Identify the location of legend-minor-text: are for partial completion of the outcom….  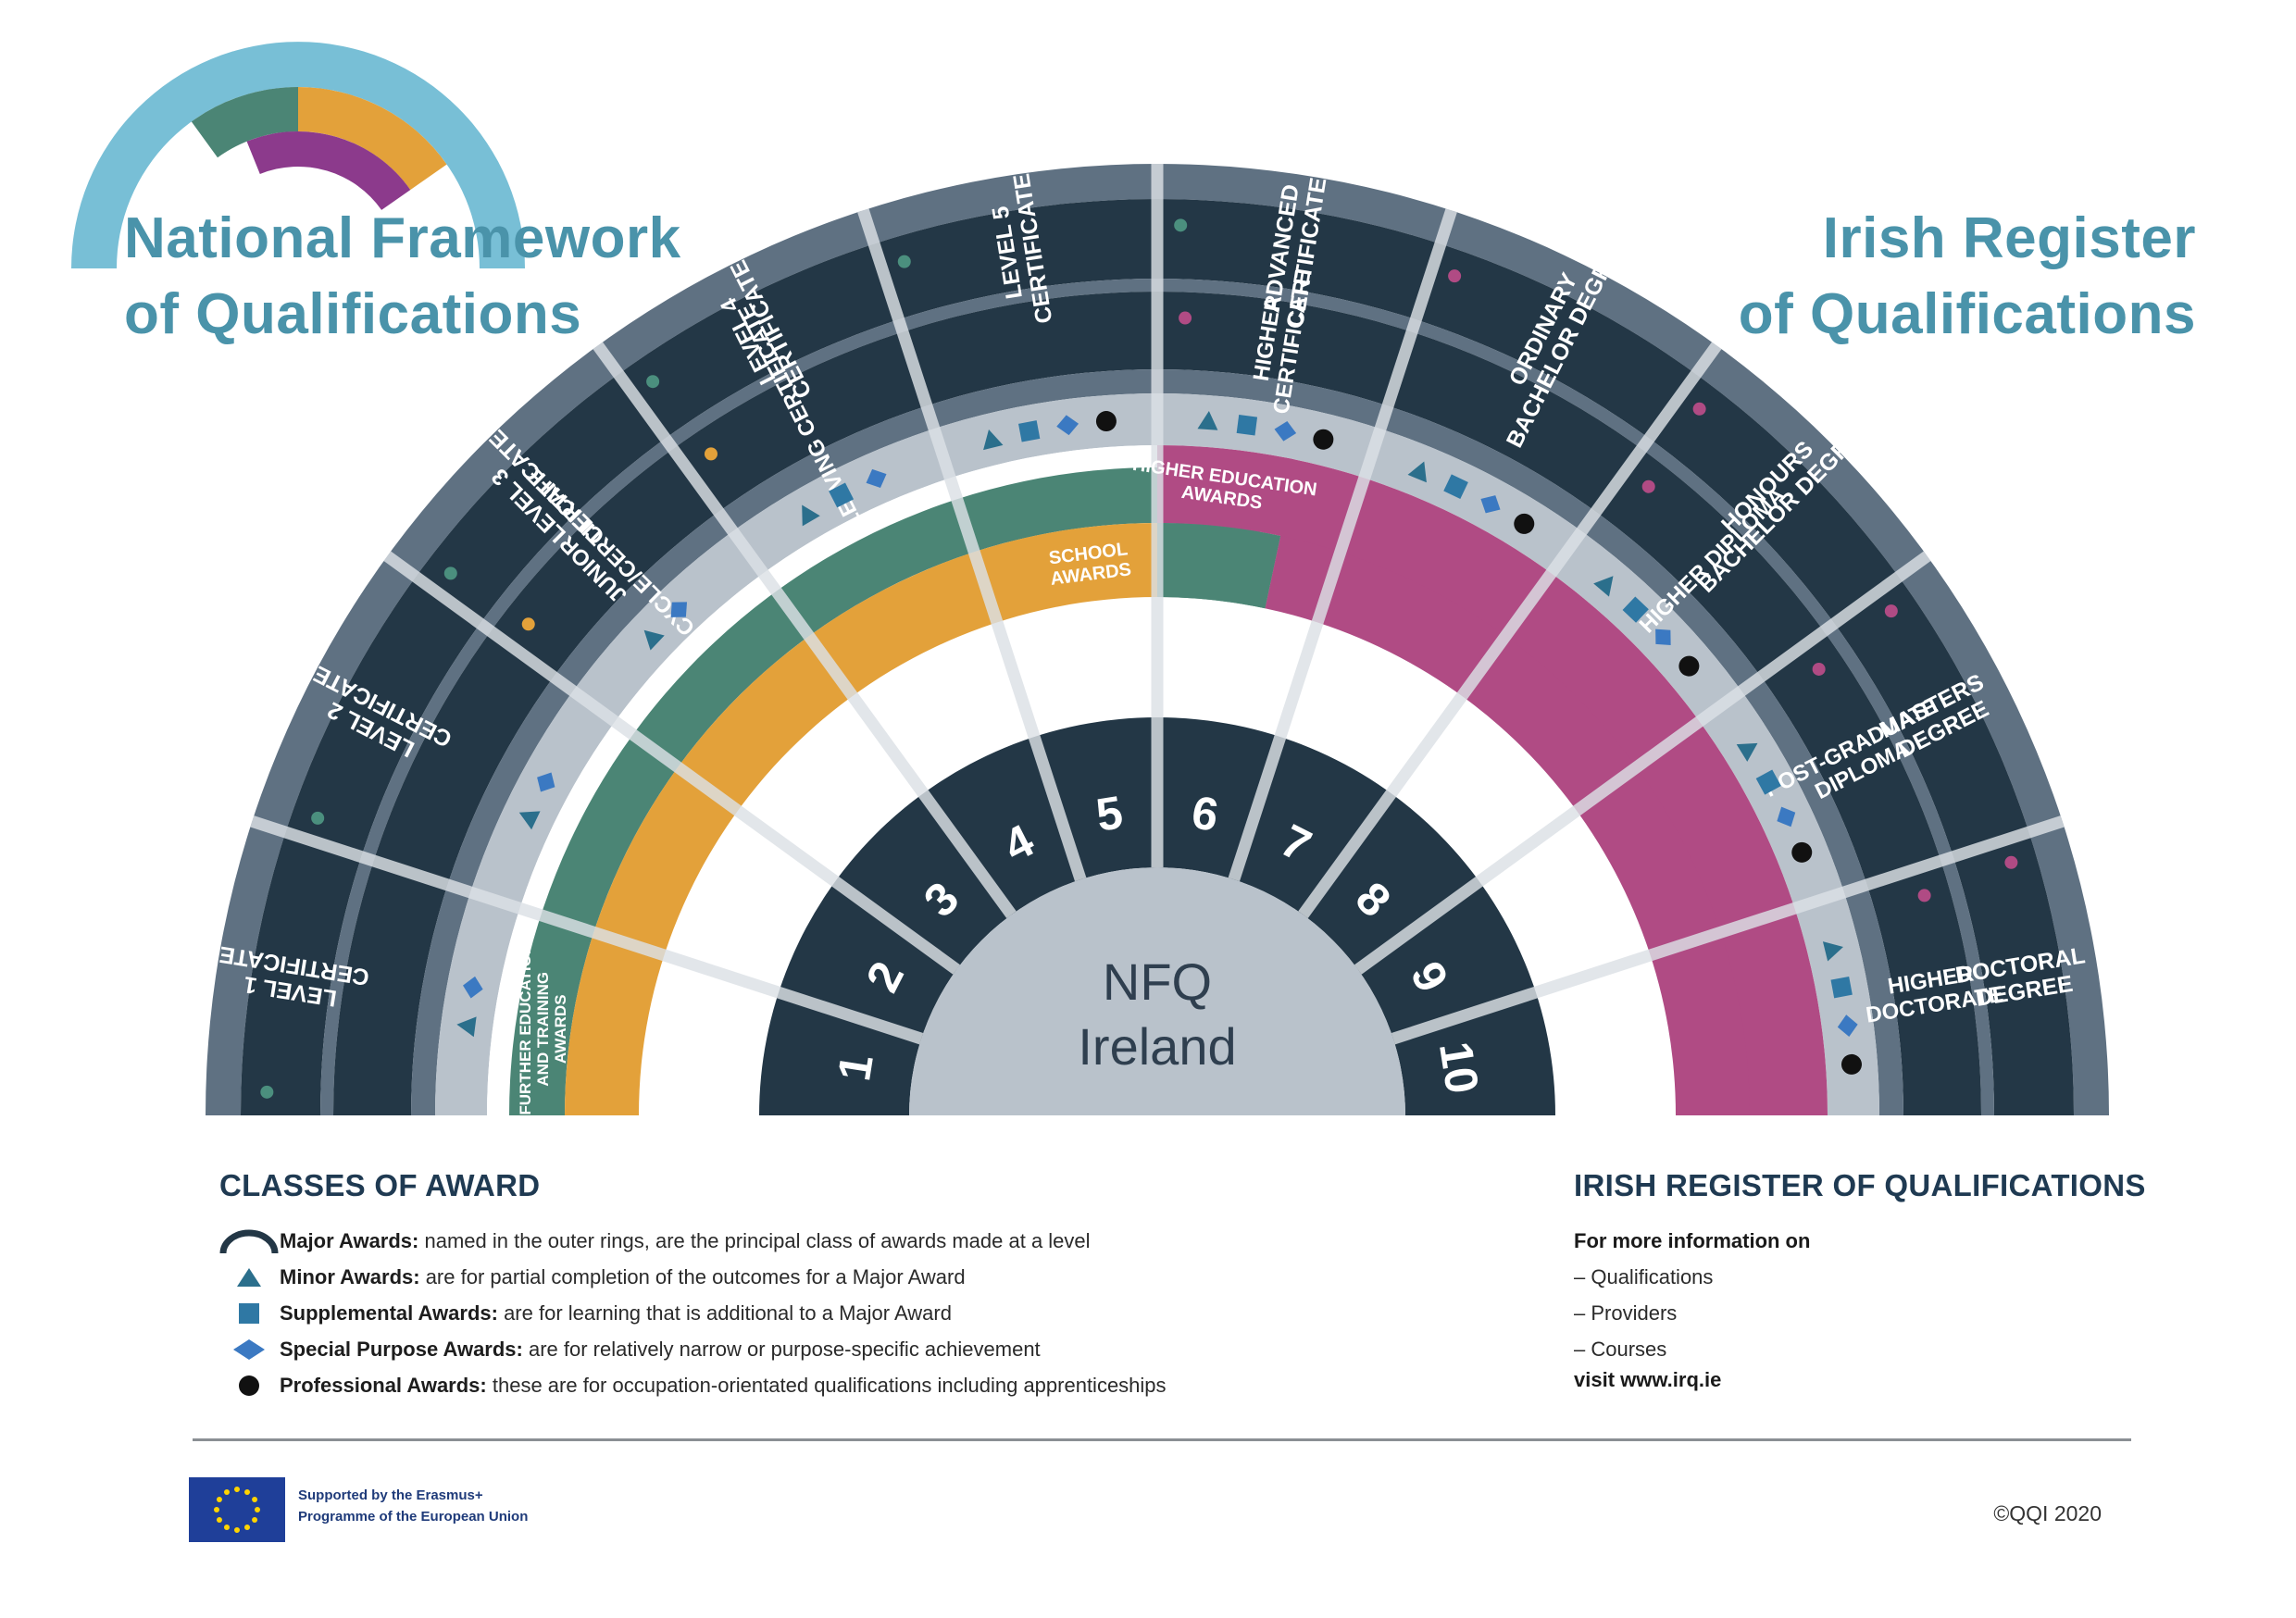
(692, 1276).